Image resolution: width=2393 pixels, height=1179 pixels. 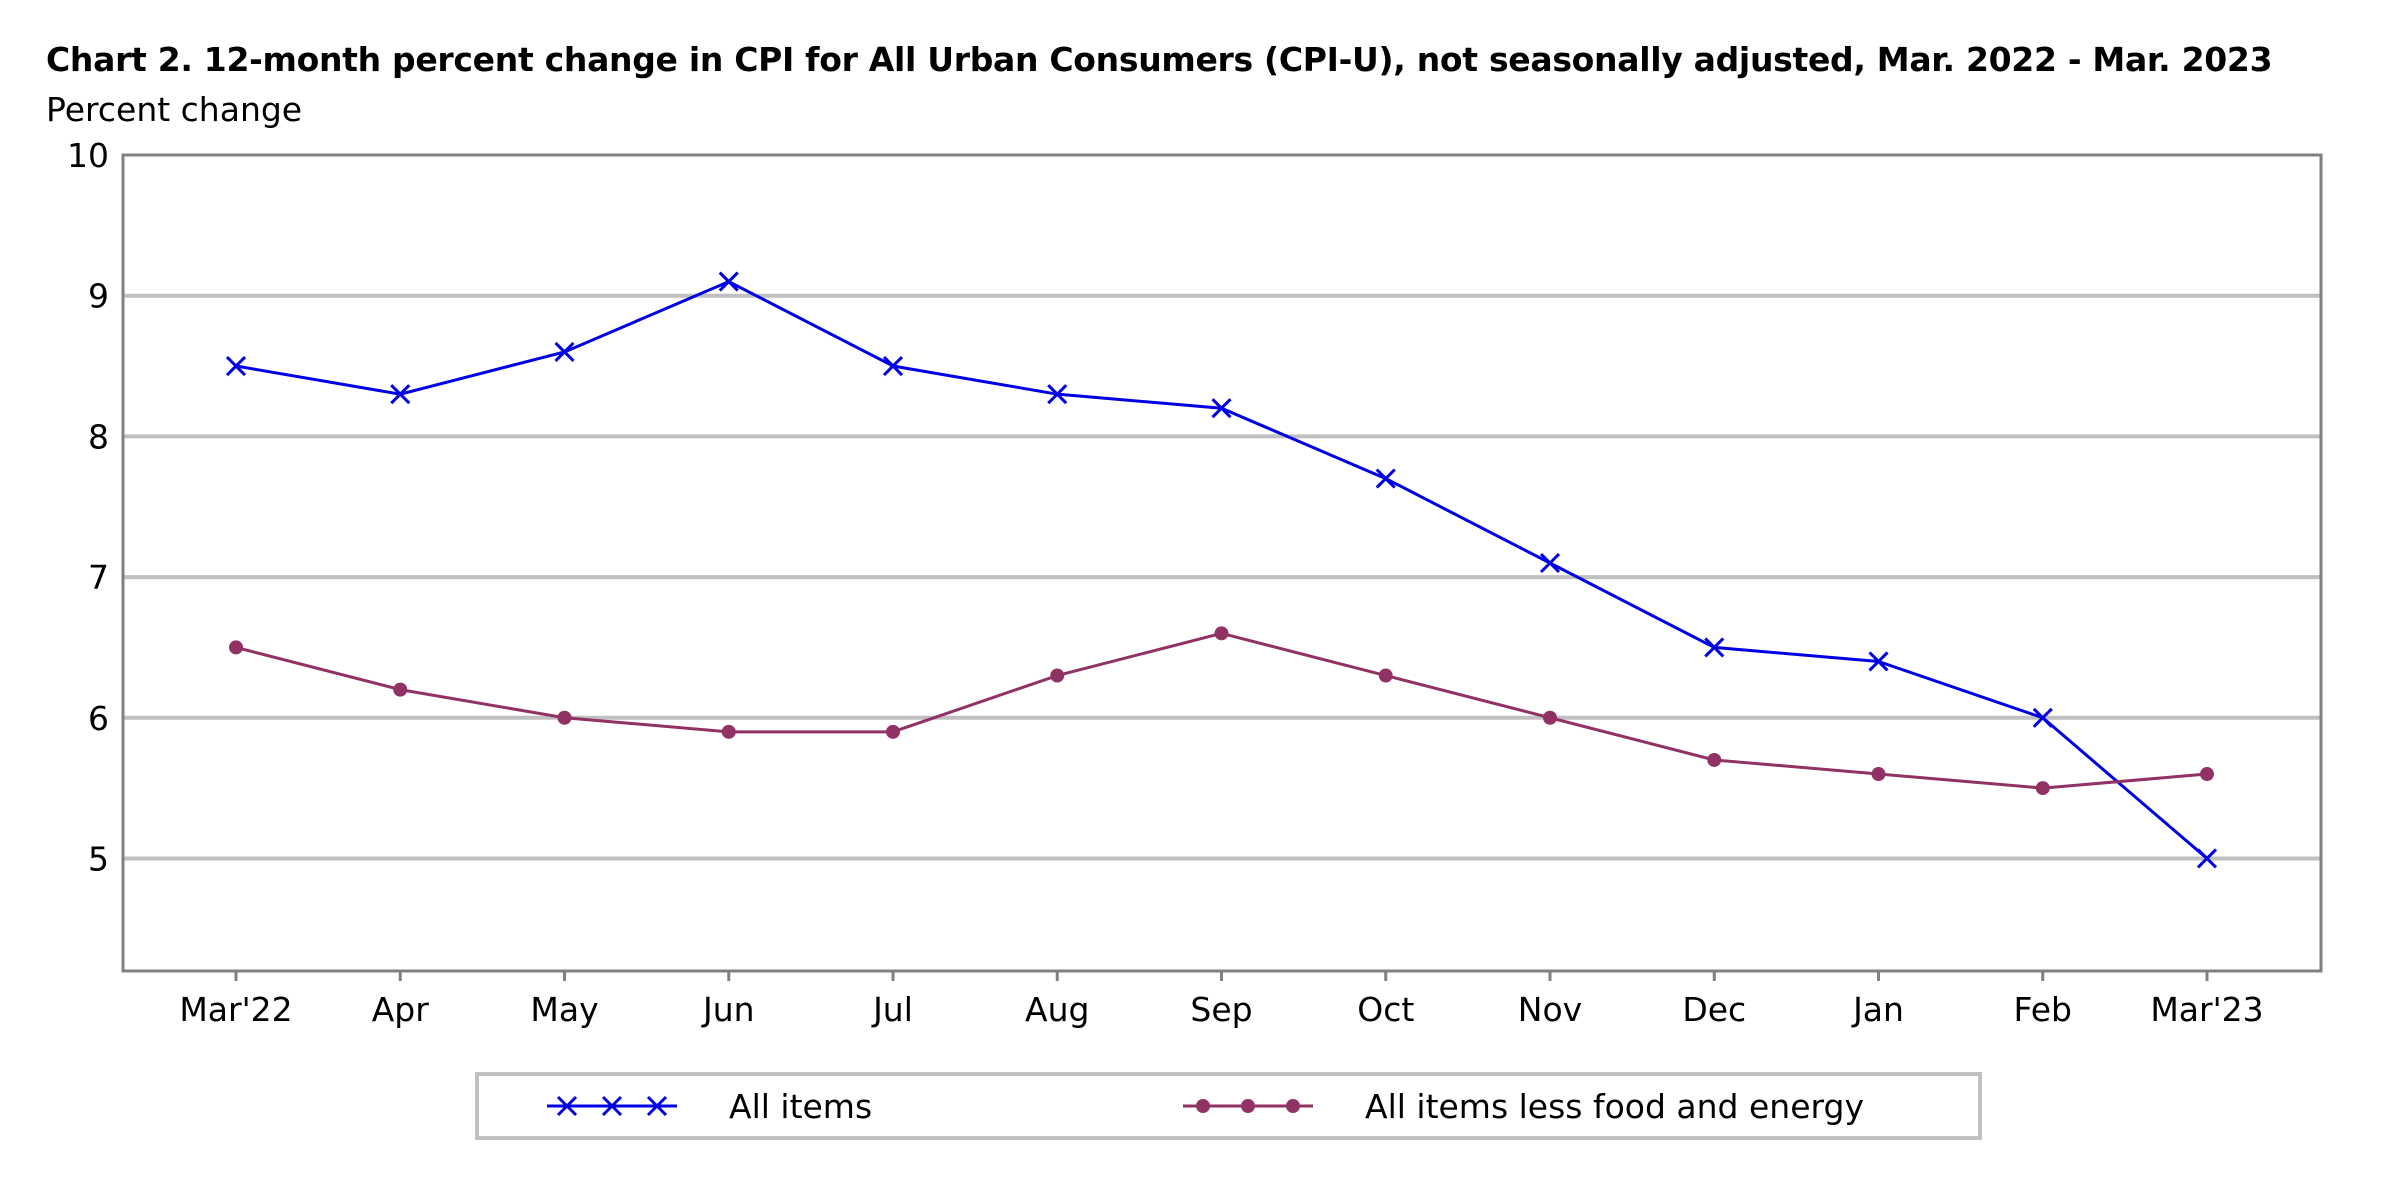 I want to click on y-axis-label: Percent change, so click(x=174, y=109).